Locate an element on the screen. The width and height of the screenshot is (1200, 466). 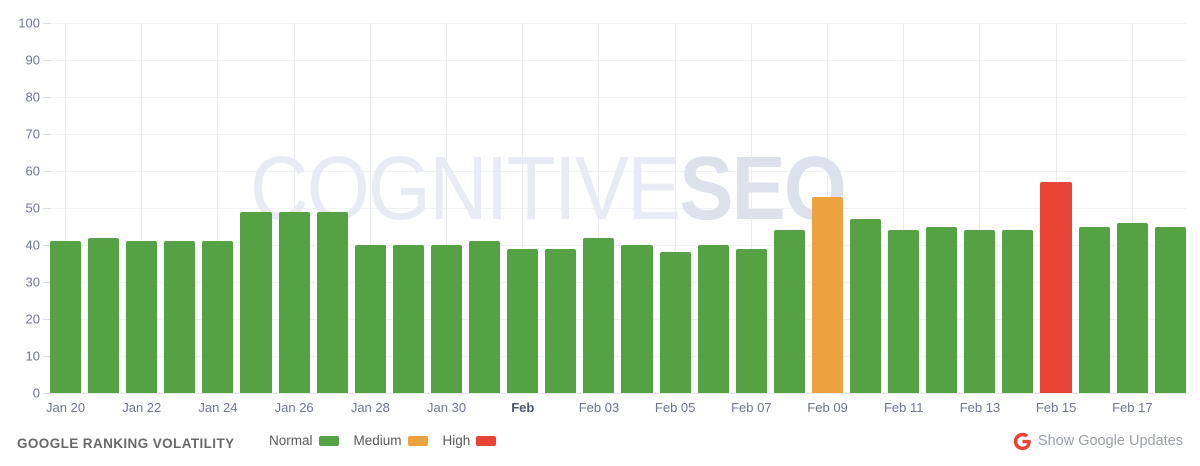
x-axis-label: Jan 24 is located at coordinates (218, 407).